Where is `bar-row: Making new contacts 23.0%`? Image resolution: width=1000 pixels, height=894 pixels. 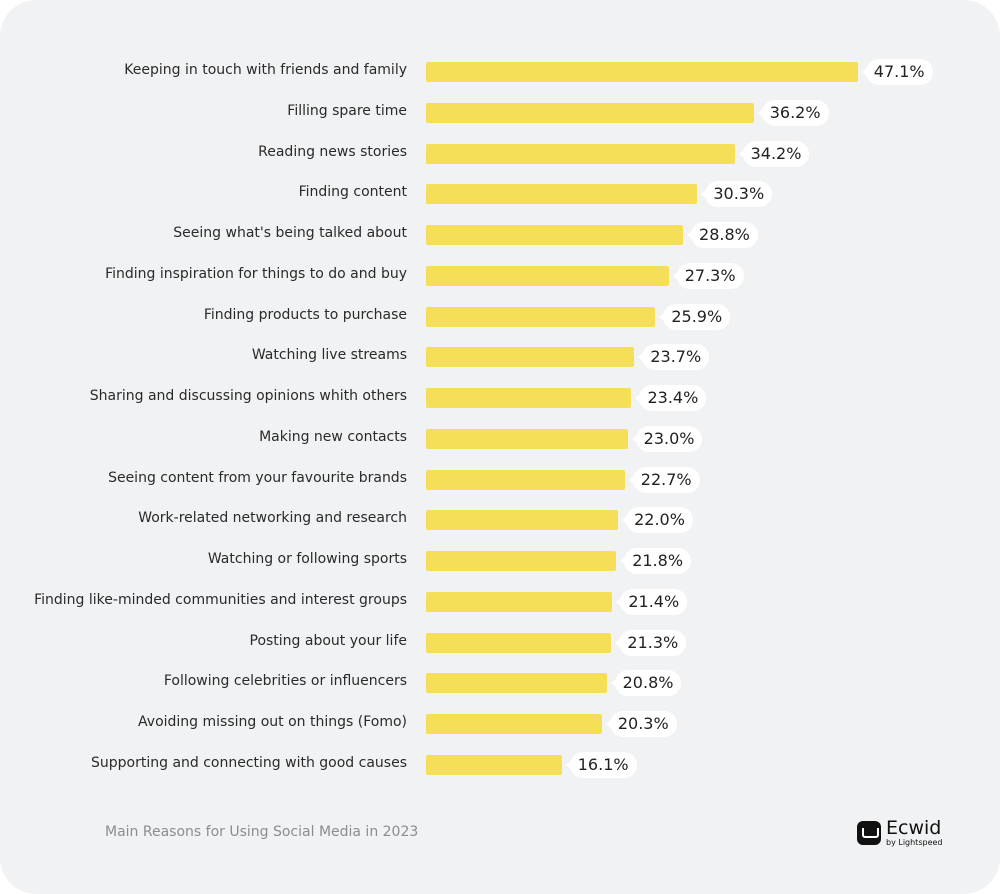 bar-row: Making new contacts 23.0% is located at coordinates (500, 439).